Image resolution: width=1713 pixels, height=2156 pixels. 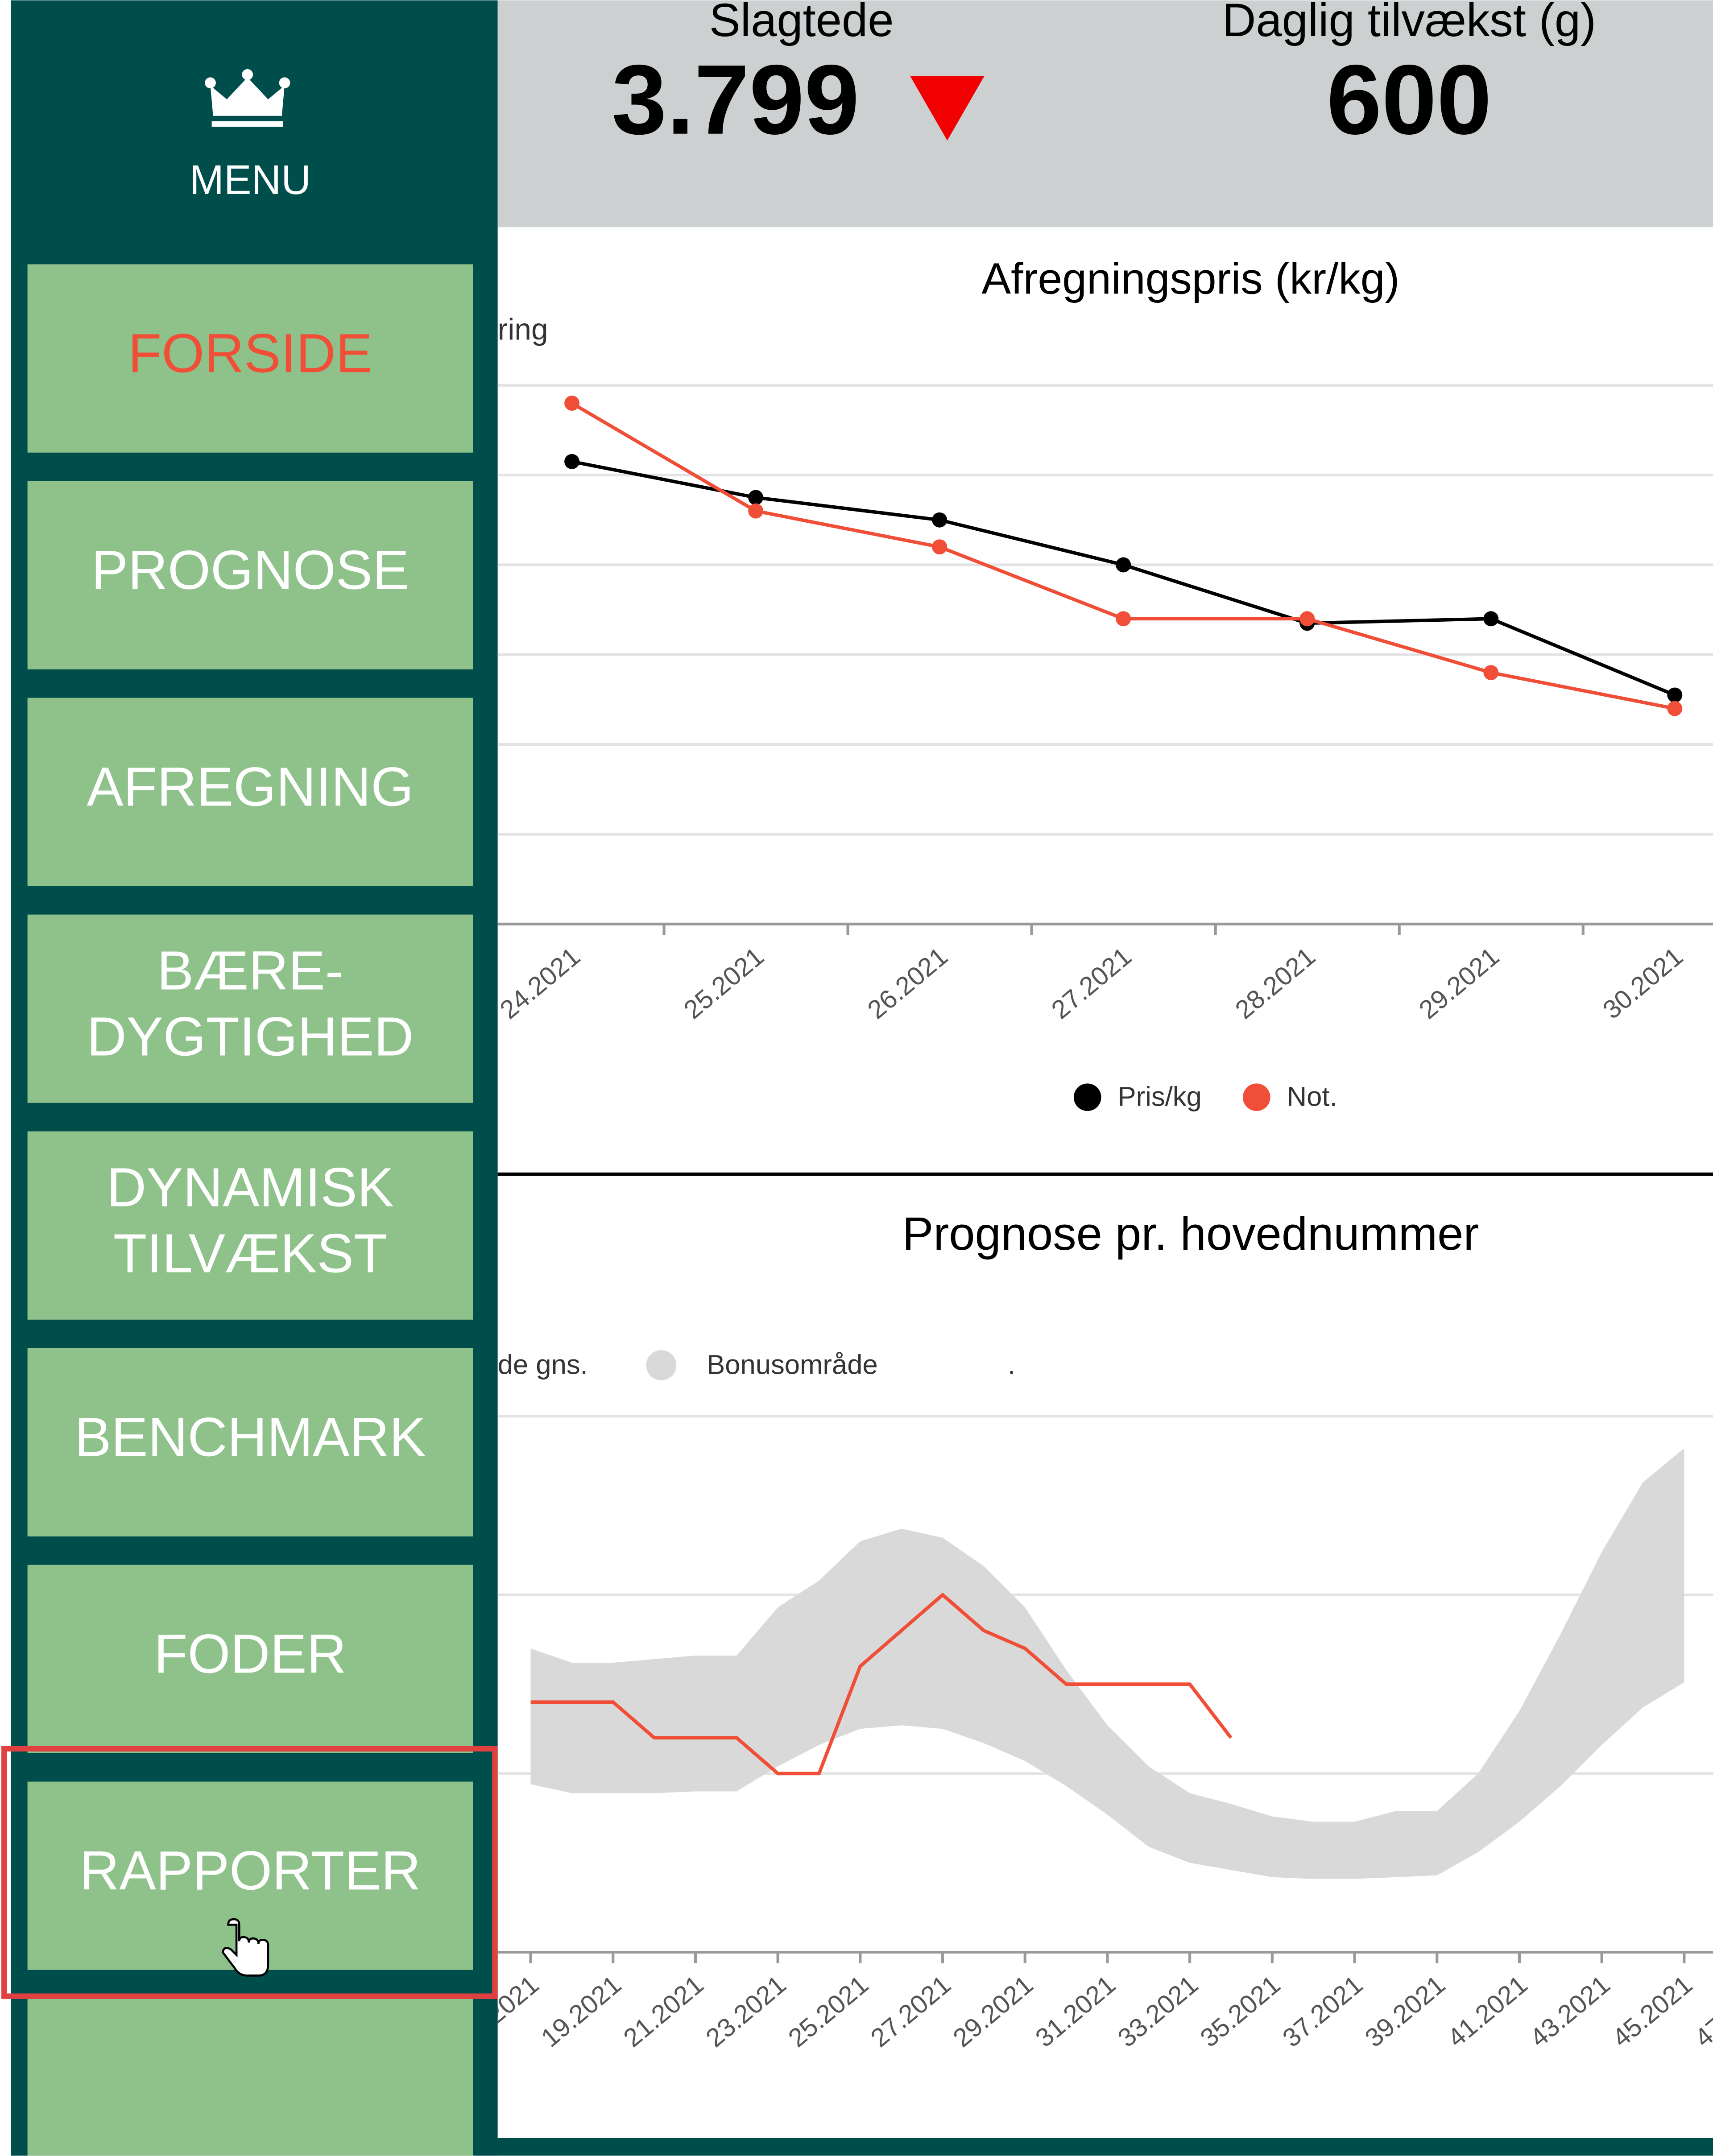 I want to click on menu-label: PROGNOSE, so click(x=250, y=571).